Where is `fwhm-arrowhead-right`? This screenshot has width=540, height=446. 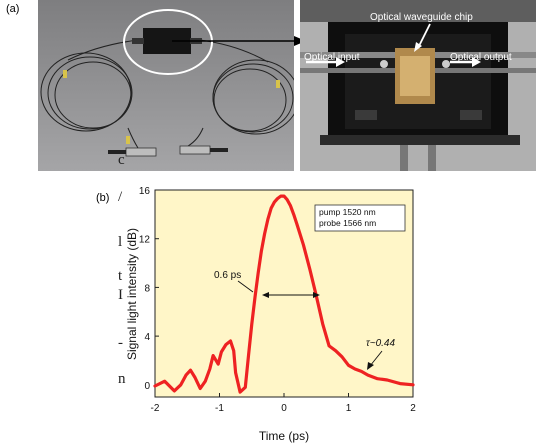 fwhm-arrowhead-right is located at coordinates (316, 295).